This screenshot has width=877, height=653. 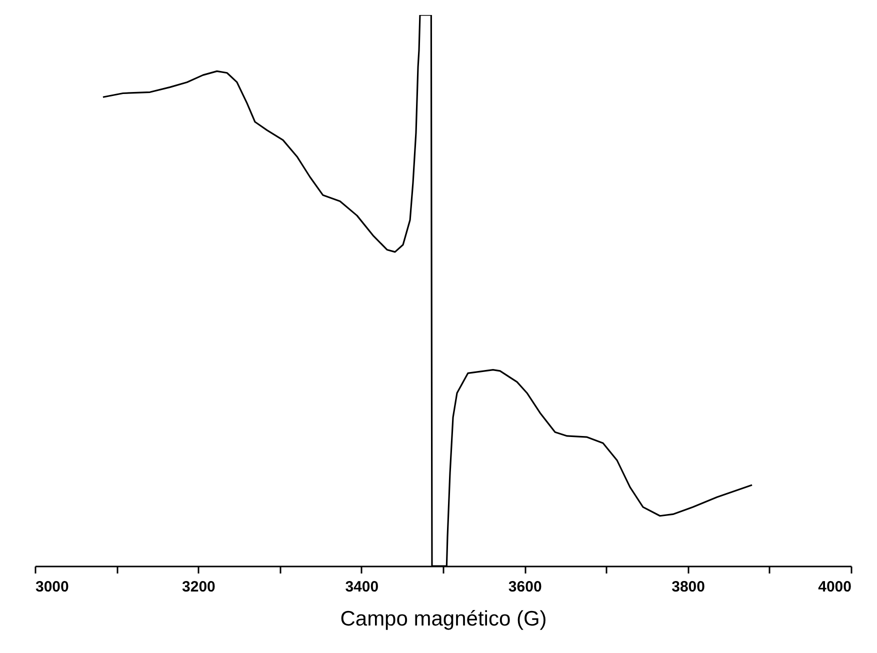 I want to click on x-tick-label: 3600, so click(x=525, y=587).